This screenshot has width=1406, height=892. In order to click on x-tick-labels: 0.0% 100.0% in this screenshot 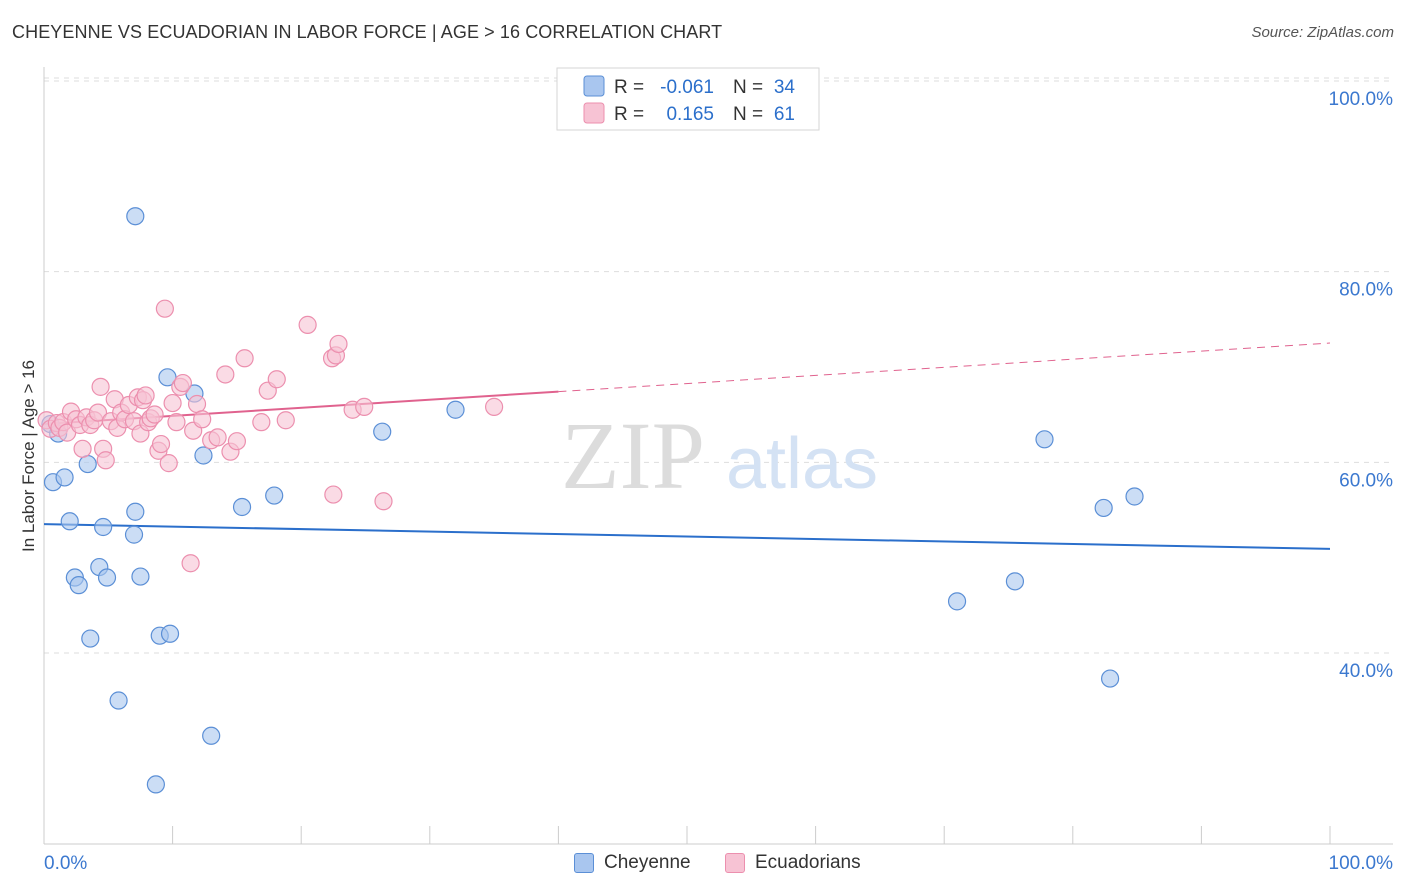, I will do `click(718, 863)`.